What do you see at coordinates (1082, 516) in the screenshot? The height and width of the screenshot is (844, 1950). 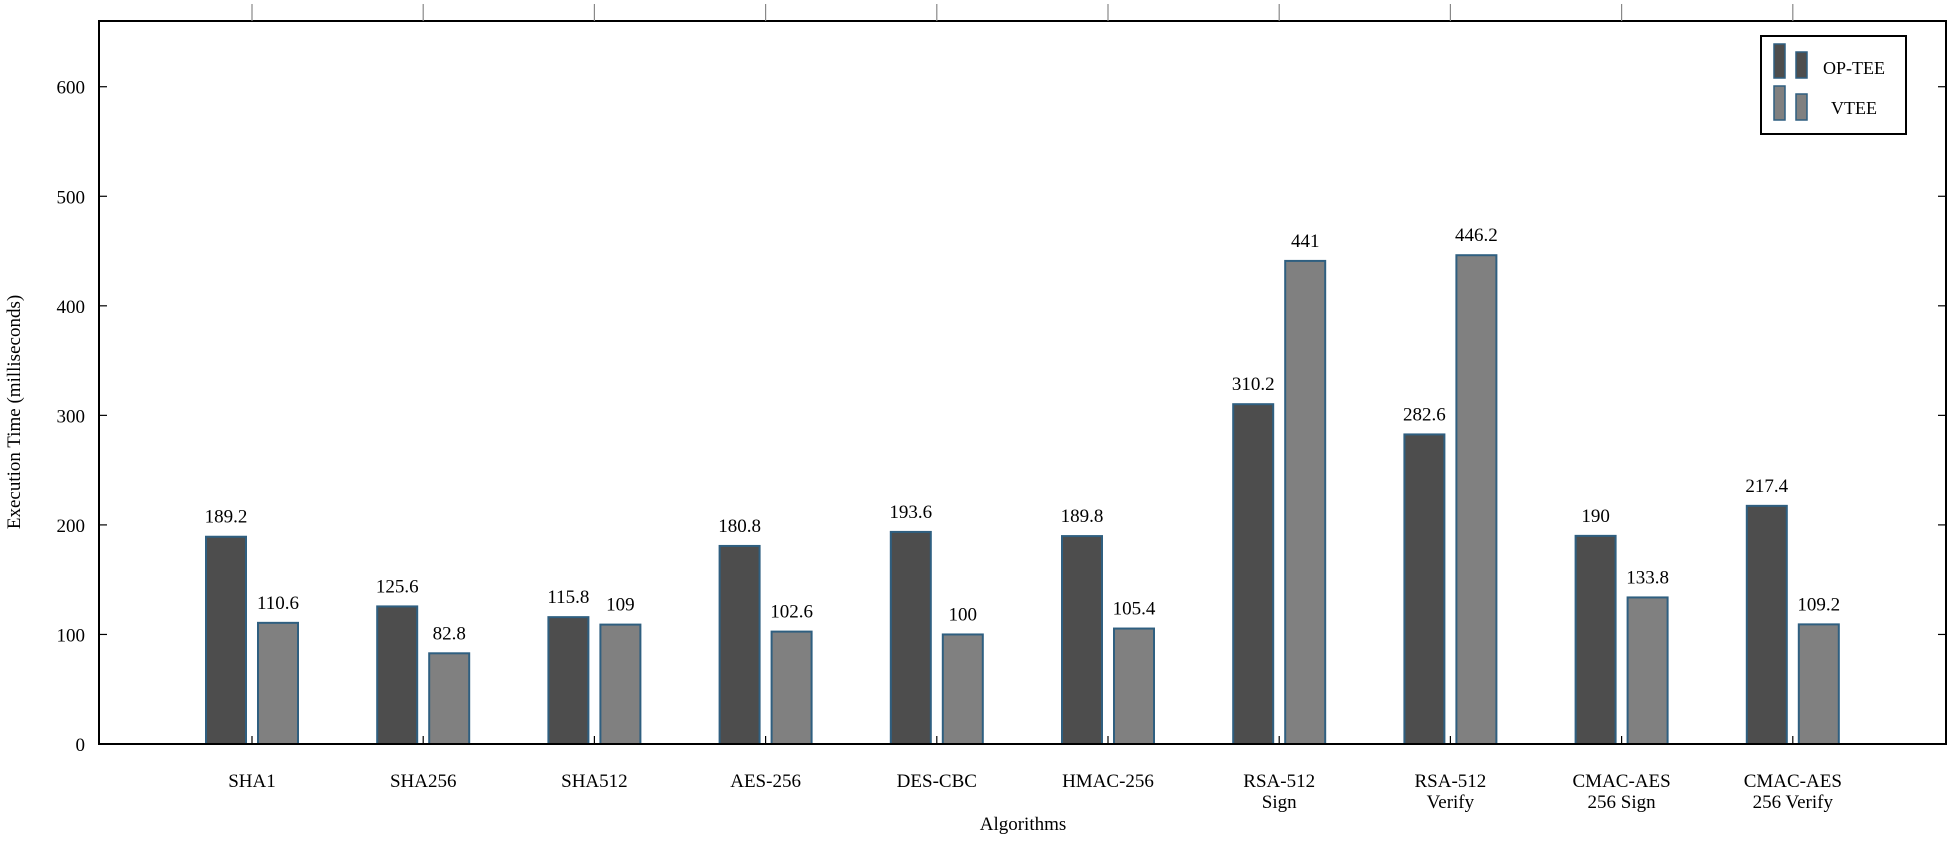 I see `data-label-op-tee-5: 189.8` at bounding box center [1082, 516].